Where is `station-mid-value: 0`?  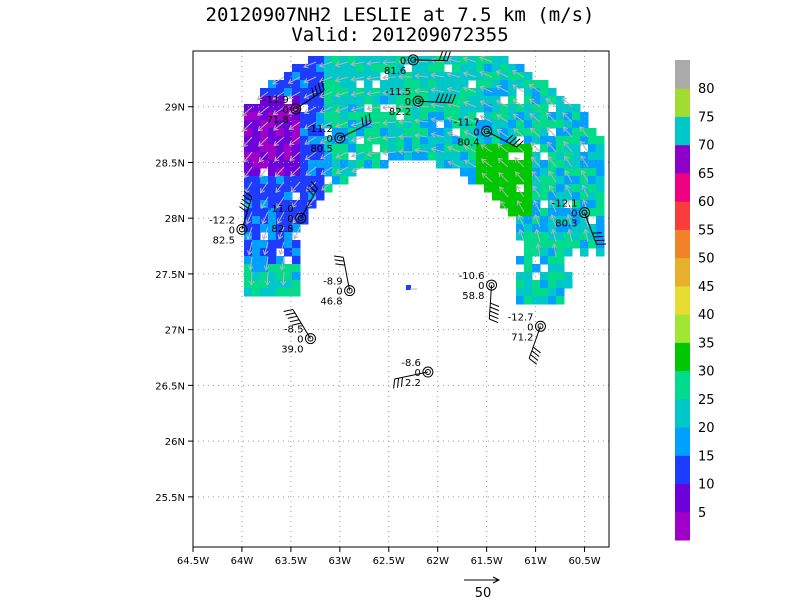 station-mid-value: 0 is located at coordinates (339, 292).